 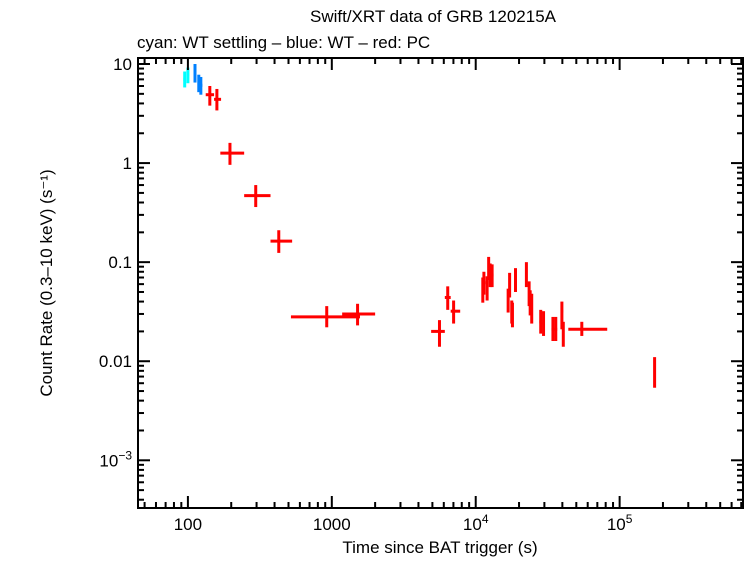 What do you see at coordinates (439, 547) in the screenshot?
I see `x-axis-label: Time since BAT trigger (s)` at bounding box center [439, 547].